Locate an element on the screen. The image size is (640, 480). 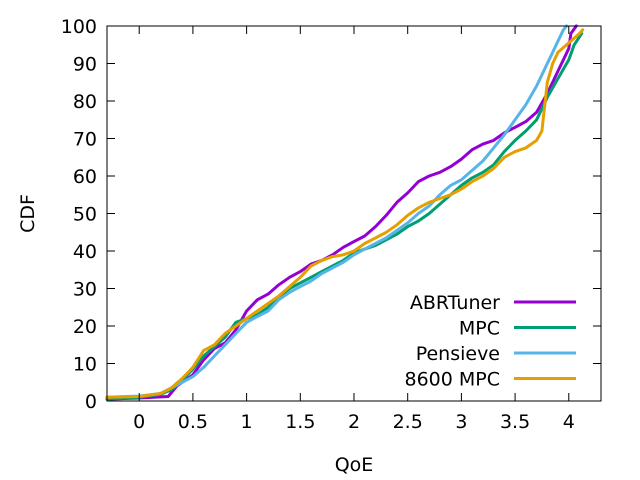
x-tick-label: 1 is located at coordinates (247, 422).